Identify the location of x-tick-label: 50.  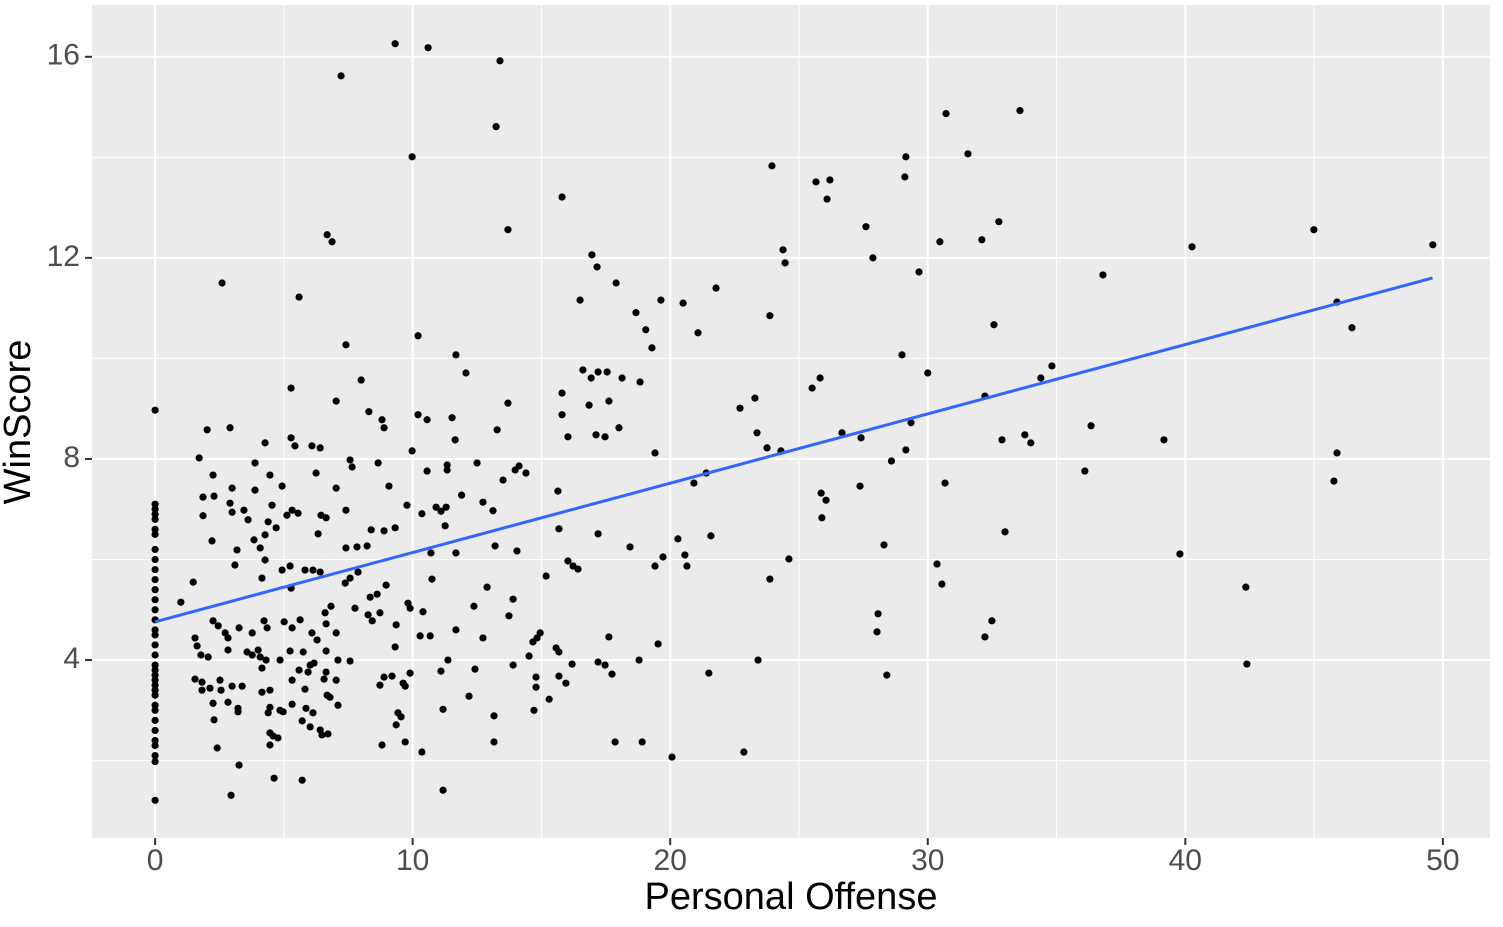
(1442, 860).